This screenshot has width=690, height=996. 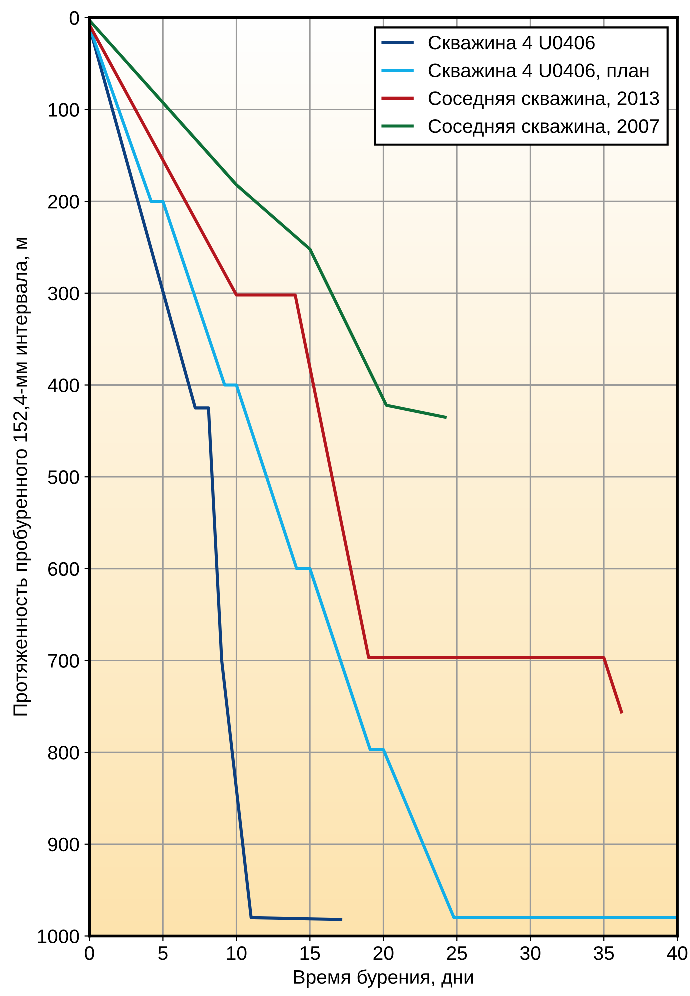 What do you see at coordinates (64, 477) in the screenshot?
I see `y-tick-label: 500` at bounding box center [64, 477].